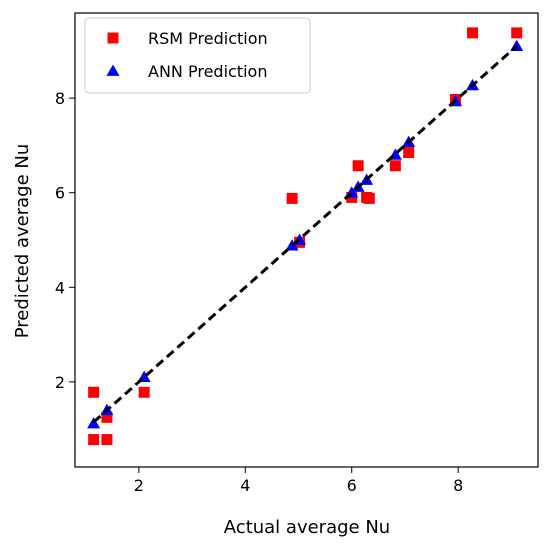 This screenshot has height=550, width=550. Describe the element at coordinates (352, 485) in the screenshot. I see `x-tick-label: 6` at that location.